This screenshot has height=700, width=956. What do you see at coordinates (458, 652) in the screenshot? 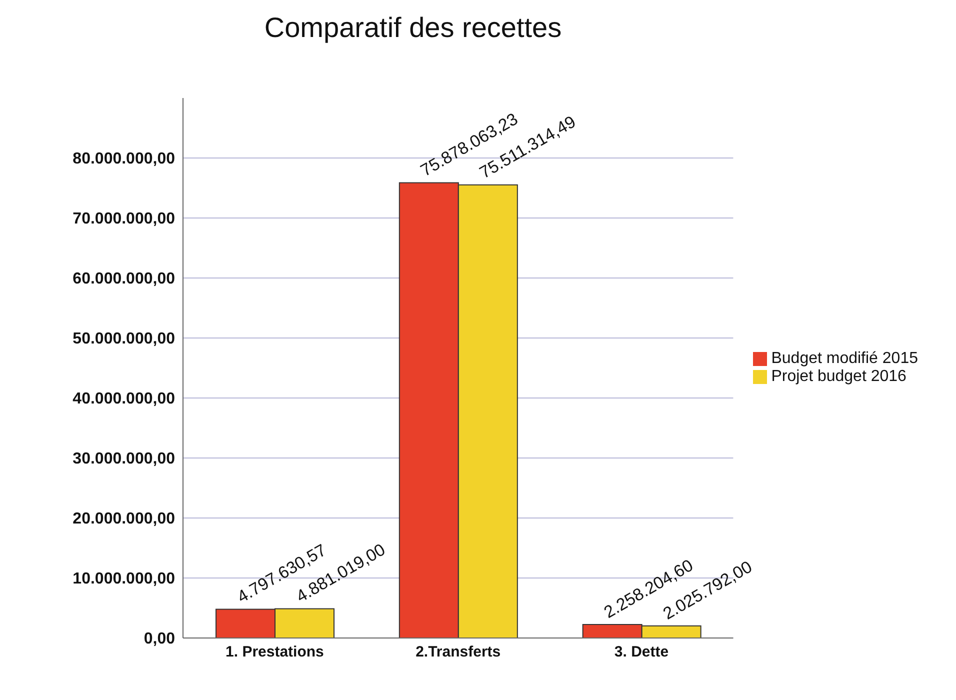
I see `x-tick-label: 2.Transferts` at bounding box center [458, 652].